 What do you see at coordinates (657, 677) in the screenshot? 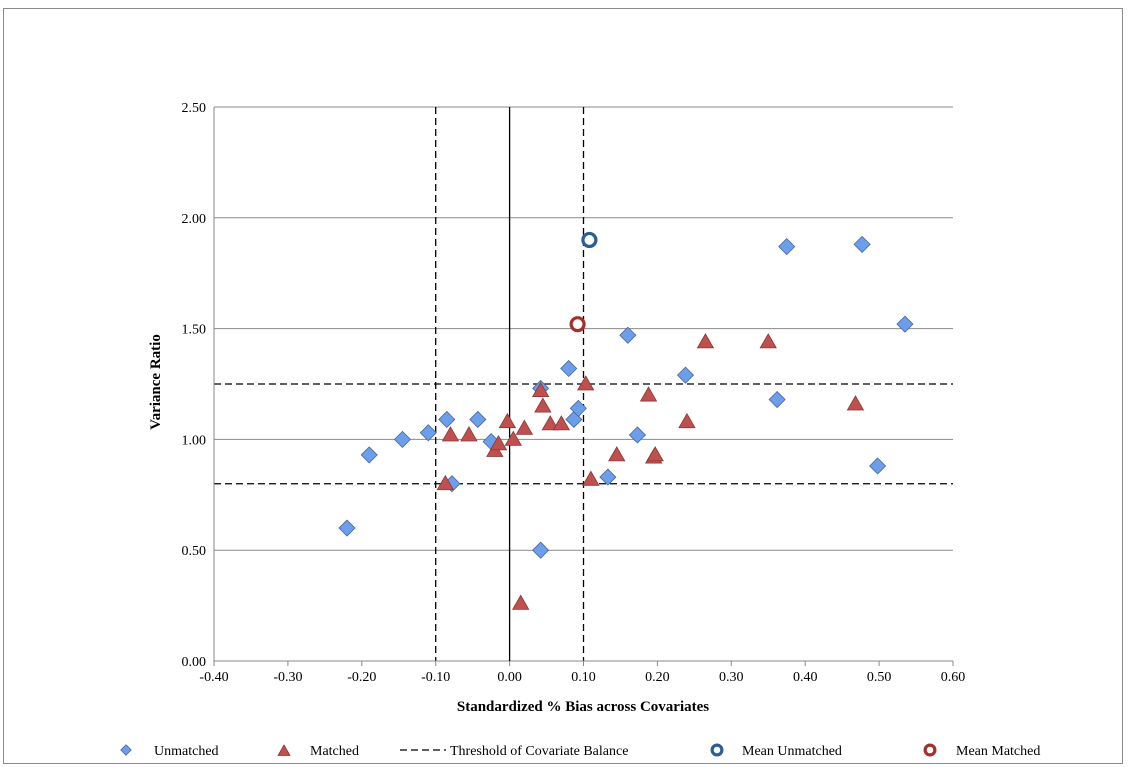
I see `x-tick-label-6: 0.20` at bounding box center [657, 677].